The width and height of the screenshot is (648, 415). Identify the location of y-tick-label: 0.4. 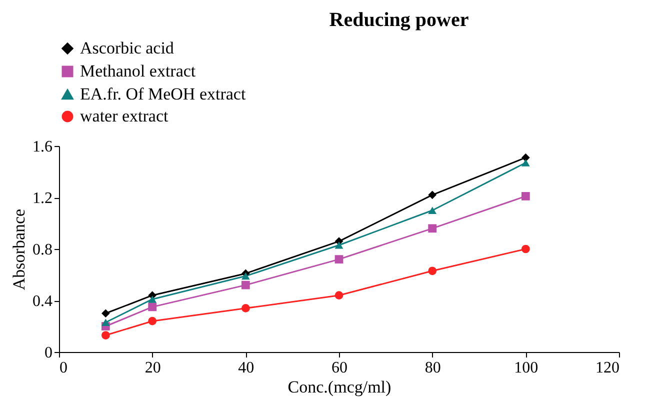
(42, 301).